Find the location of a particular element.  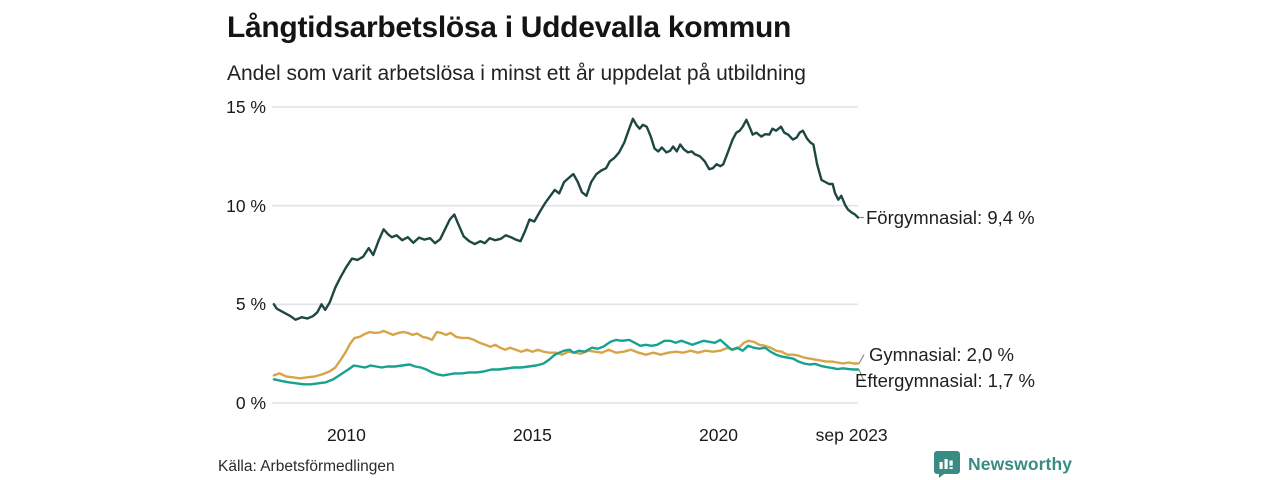

bar-chart-speech-bubble-icon is located at coordinates (947, 464).